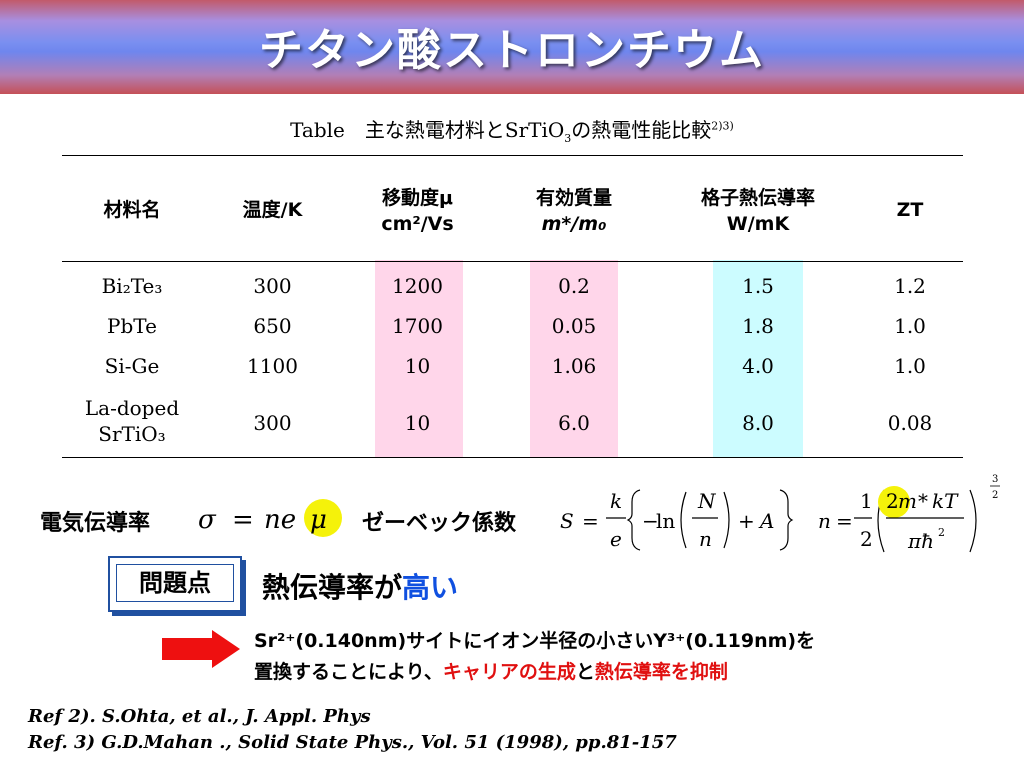 Image resolution: width=1024 pixels, height=768 pixels. What do you see at coordinates (417, 198) in the screenshot?
I see `header-mobility: 移動度μ` at bounding box center [417, 198].